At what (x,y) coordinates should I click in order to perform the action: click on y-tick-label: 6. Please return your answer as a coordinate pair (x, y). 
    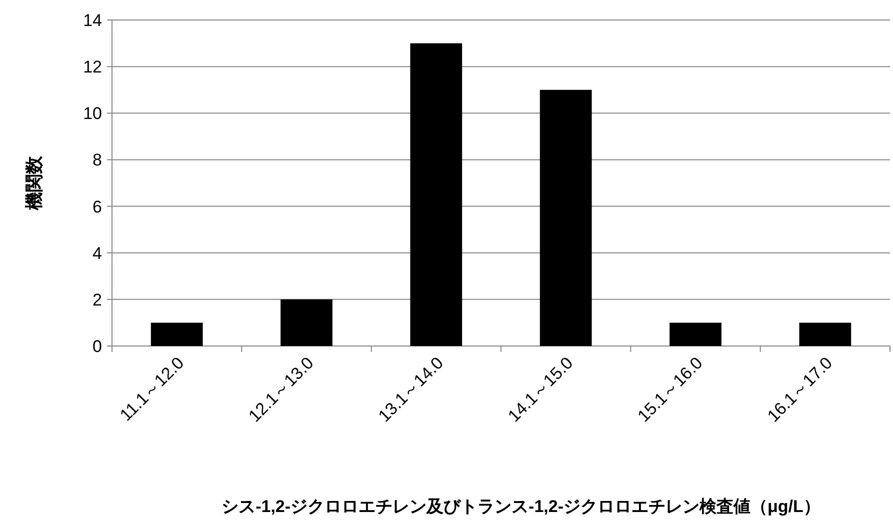
    Looking at the image, I should click on (97, 206).